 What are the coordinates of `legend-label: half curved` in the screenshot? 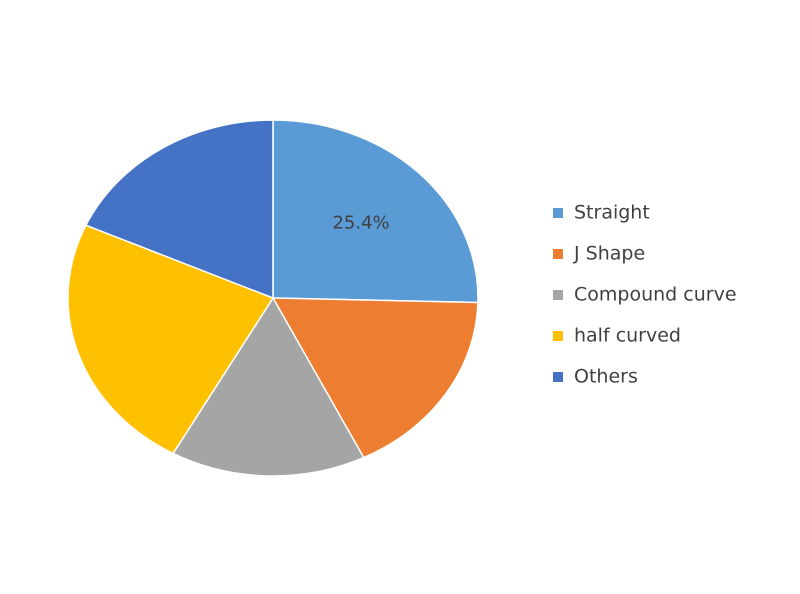 It's located at (627, 336).